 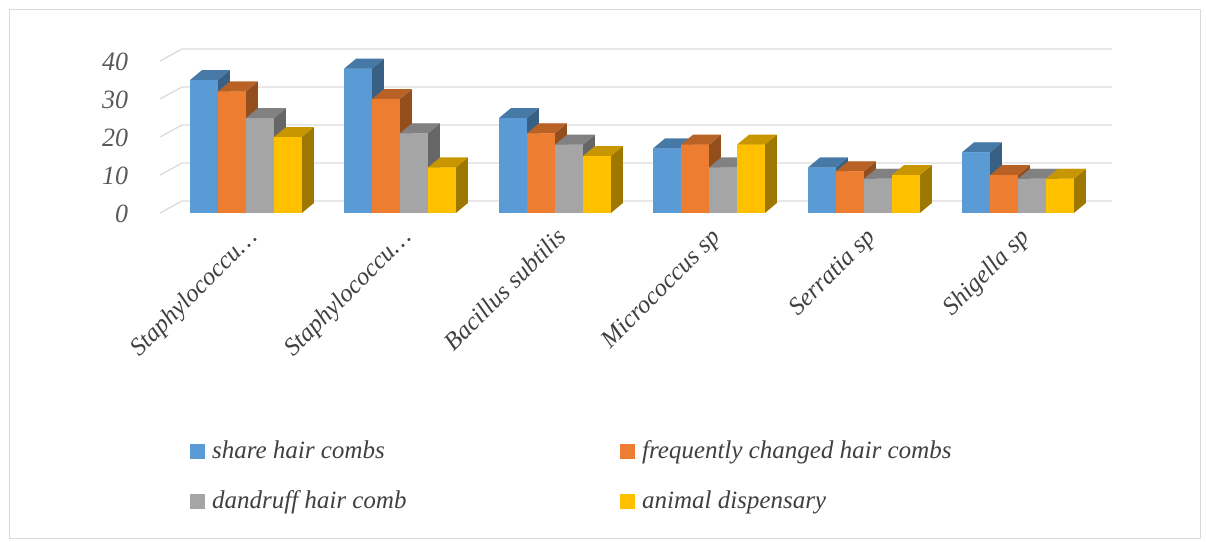 I want to click on legend-label: frequently changed hair combs, so click(x=796, y=450).